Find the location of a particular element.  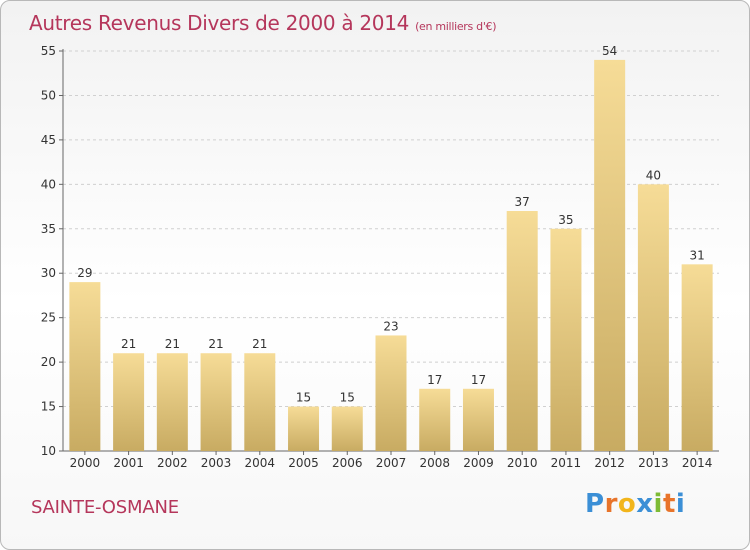

y-tick-label: 45 is located at coordinates (48, 140).